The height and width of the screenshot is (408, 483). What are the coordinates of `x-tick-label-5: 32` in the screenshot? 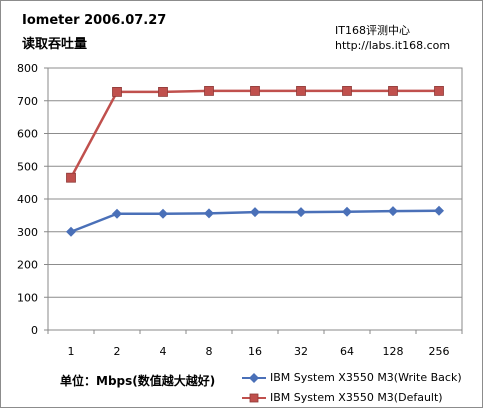 It's located at (301, 351).